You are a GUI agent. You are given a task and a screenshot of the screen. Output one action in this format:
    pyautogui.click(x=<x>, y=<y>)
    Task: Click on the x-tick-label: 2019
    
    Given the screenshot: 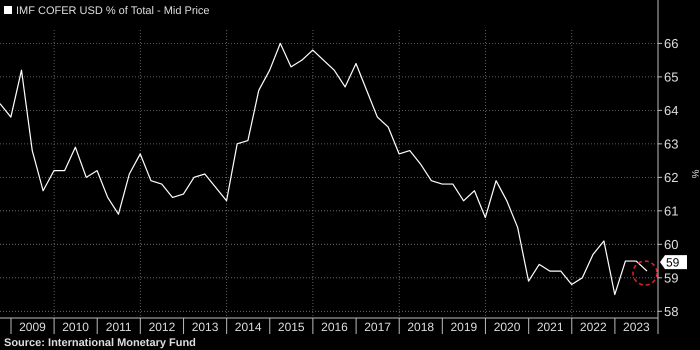 What is the action you would take?
    pyautogui.click(x=464, y=327)
    